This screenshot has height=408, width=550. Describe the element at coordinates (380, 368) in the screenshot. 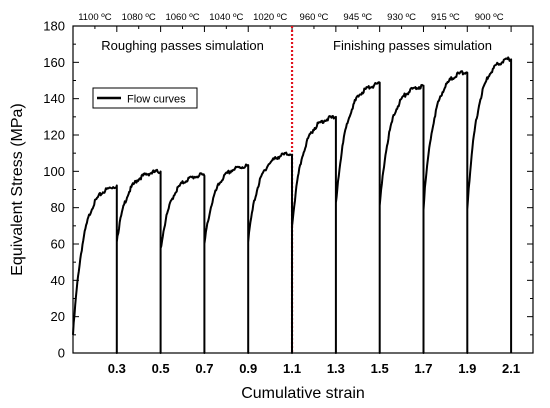

I see `x-tick-label: 1.5` at that location.